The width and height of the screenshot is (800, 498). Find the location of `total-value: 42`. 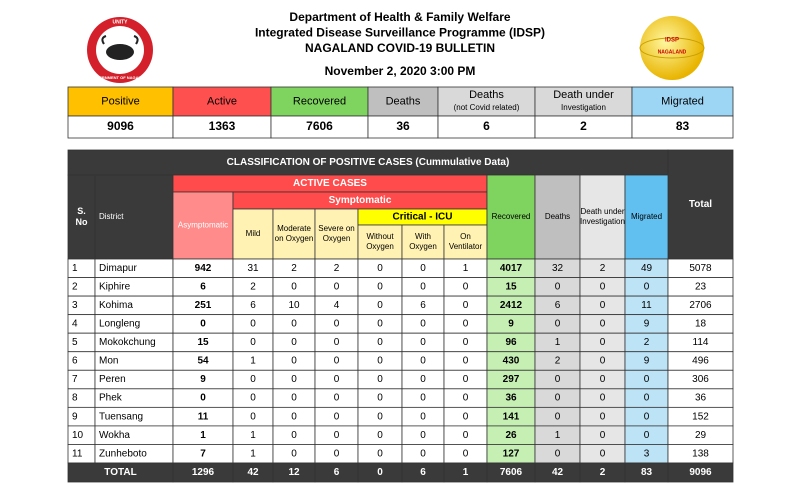

total-value: 42 is located at coordinates (558, 472).